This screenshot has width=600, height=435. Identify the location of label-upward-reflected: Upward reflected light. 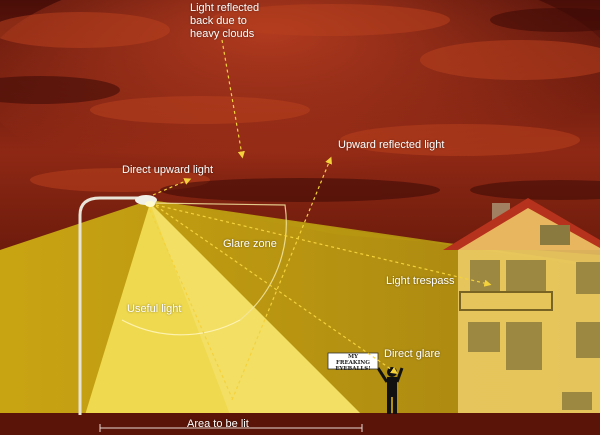
(391, 145).